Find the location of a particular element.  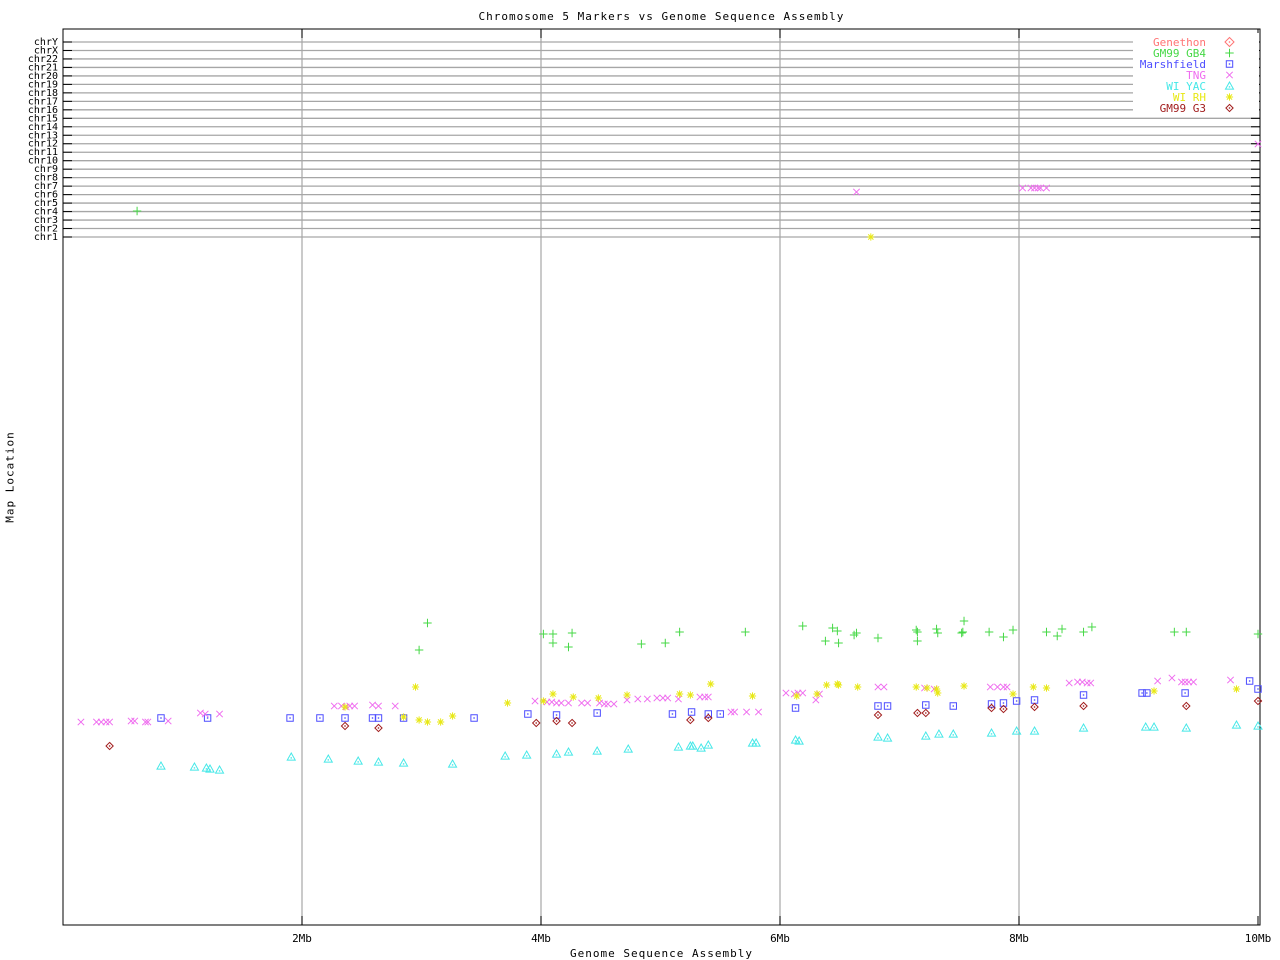

legend-marker-dot is located at coordinates (1229, 64).